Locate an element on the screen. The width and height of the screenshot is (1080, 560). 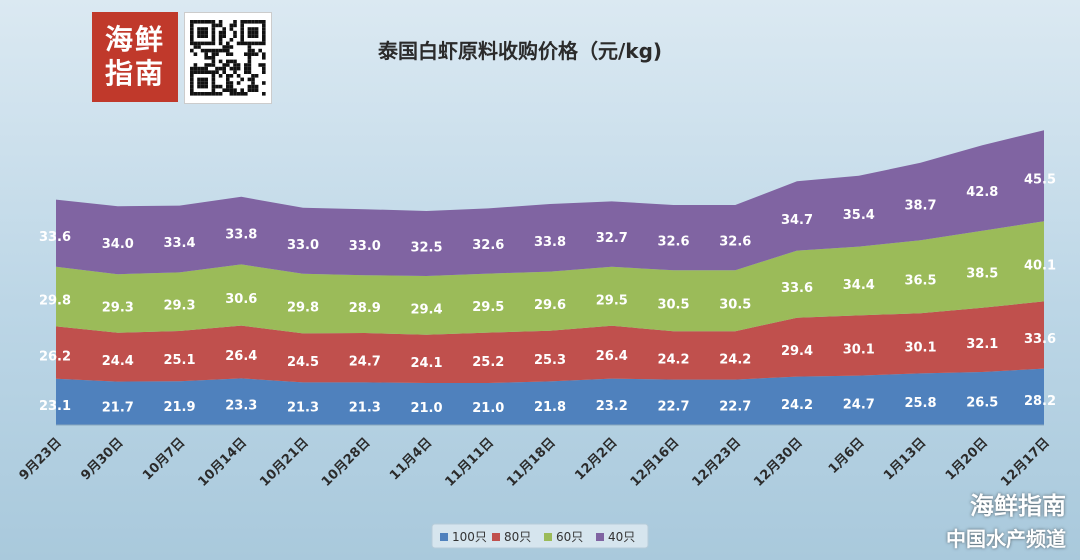
x-tick-label: 11月18日 is located at coordinates (531, 462).